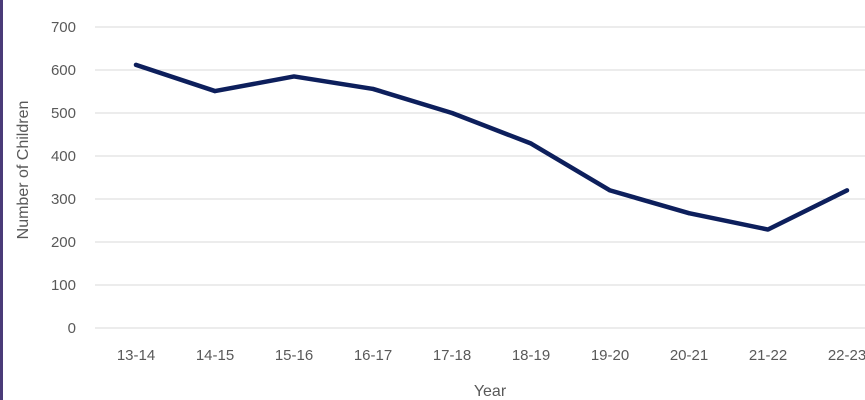 The image size is (865, 400). I want to click on y-tick-label: 500, so click(63, 113).